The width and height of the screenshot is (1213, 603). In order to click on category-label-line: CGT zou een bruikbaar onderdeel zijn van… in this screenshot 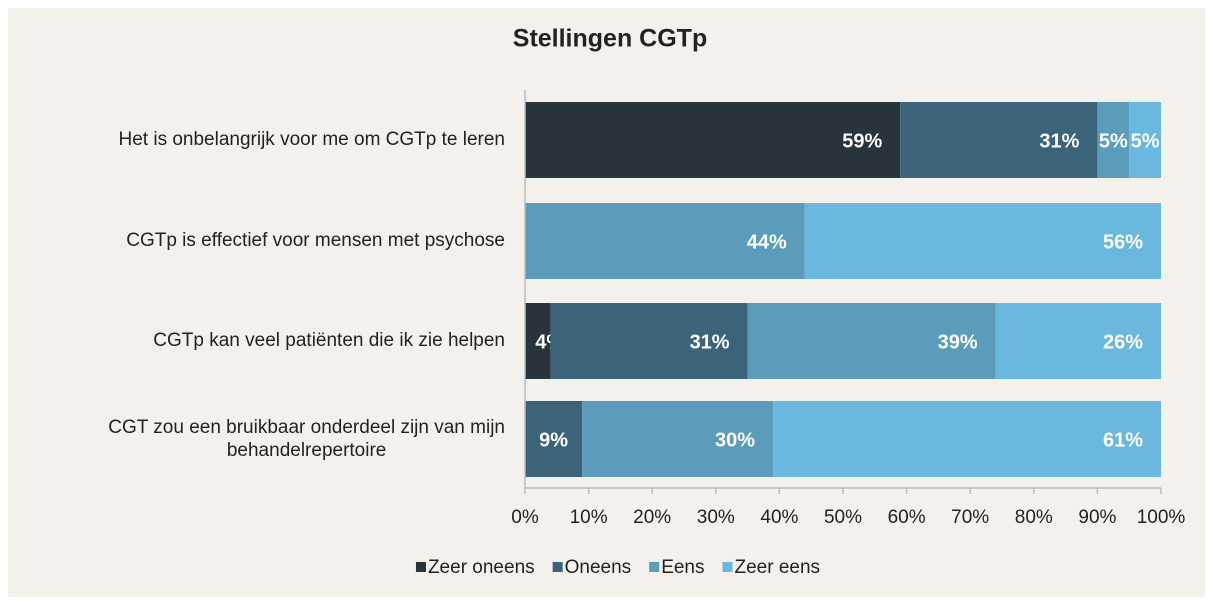, I will do `click(306, 427)`.